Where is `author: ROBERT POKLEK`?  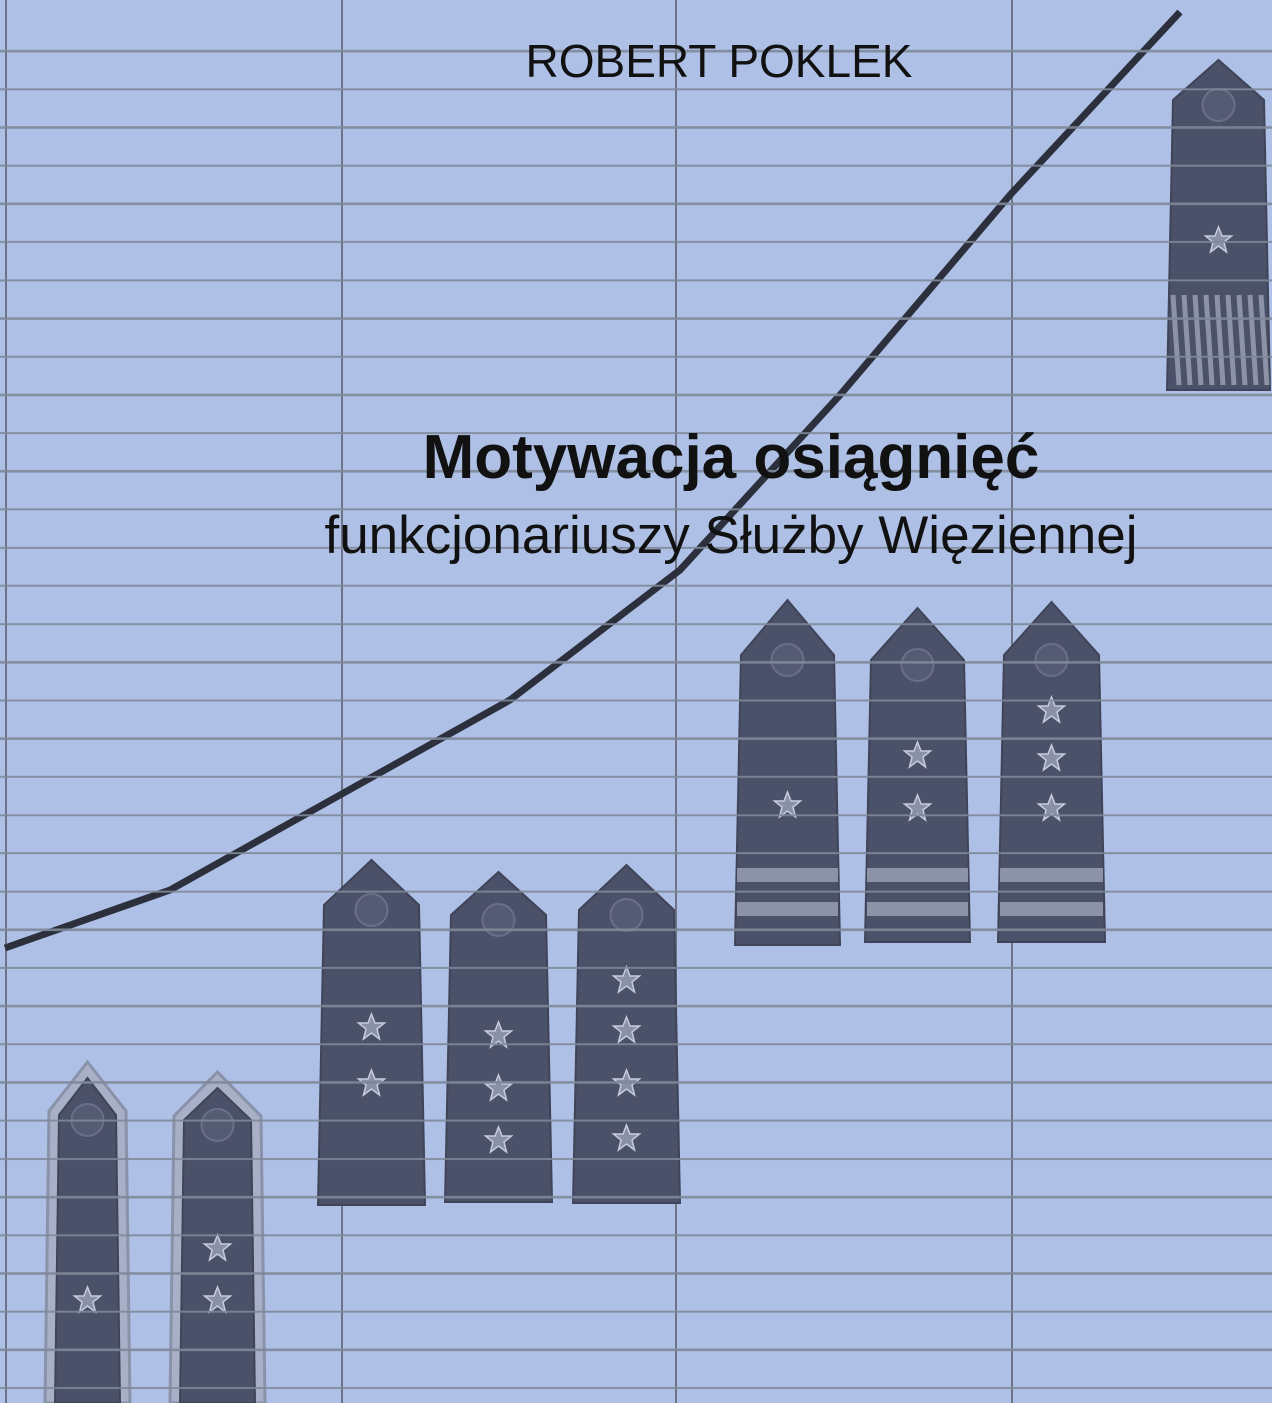
author: ROBERT POKLEK is located at coordinates (719, 61).